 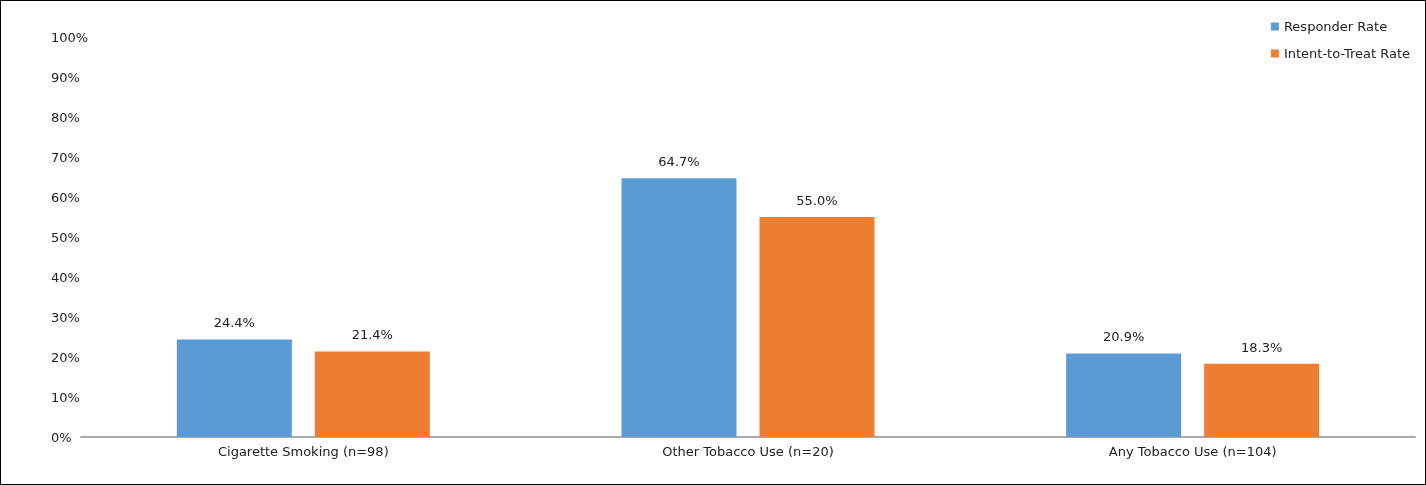 What do you see at coordinates (65, 317) in the screenshot?
I see `y-tick-label: 30%` at bounding box center [65, 317].